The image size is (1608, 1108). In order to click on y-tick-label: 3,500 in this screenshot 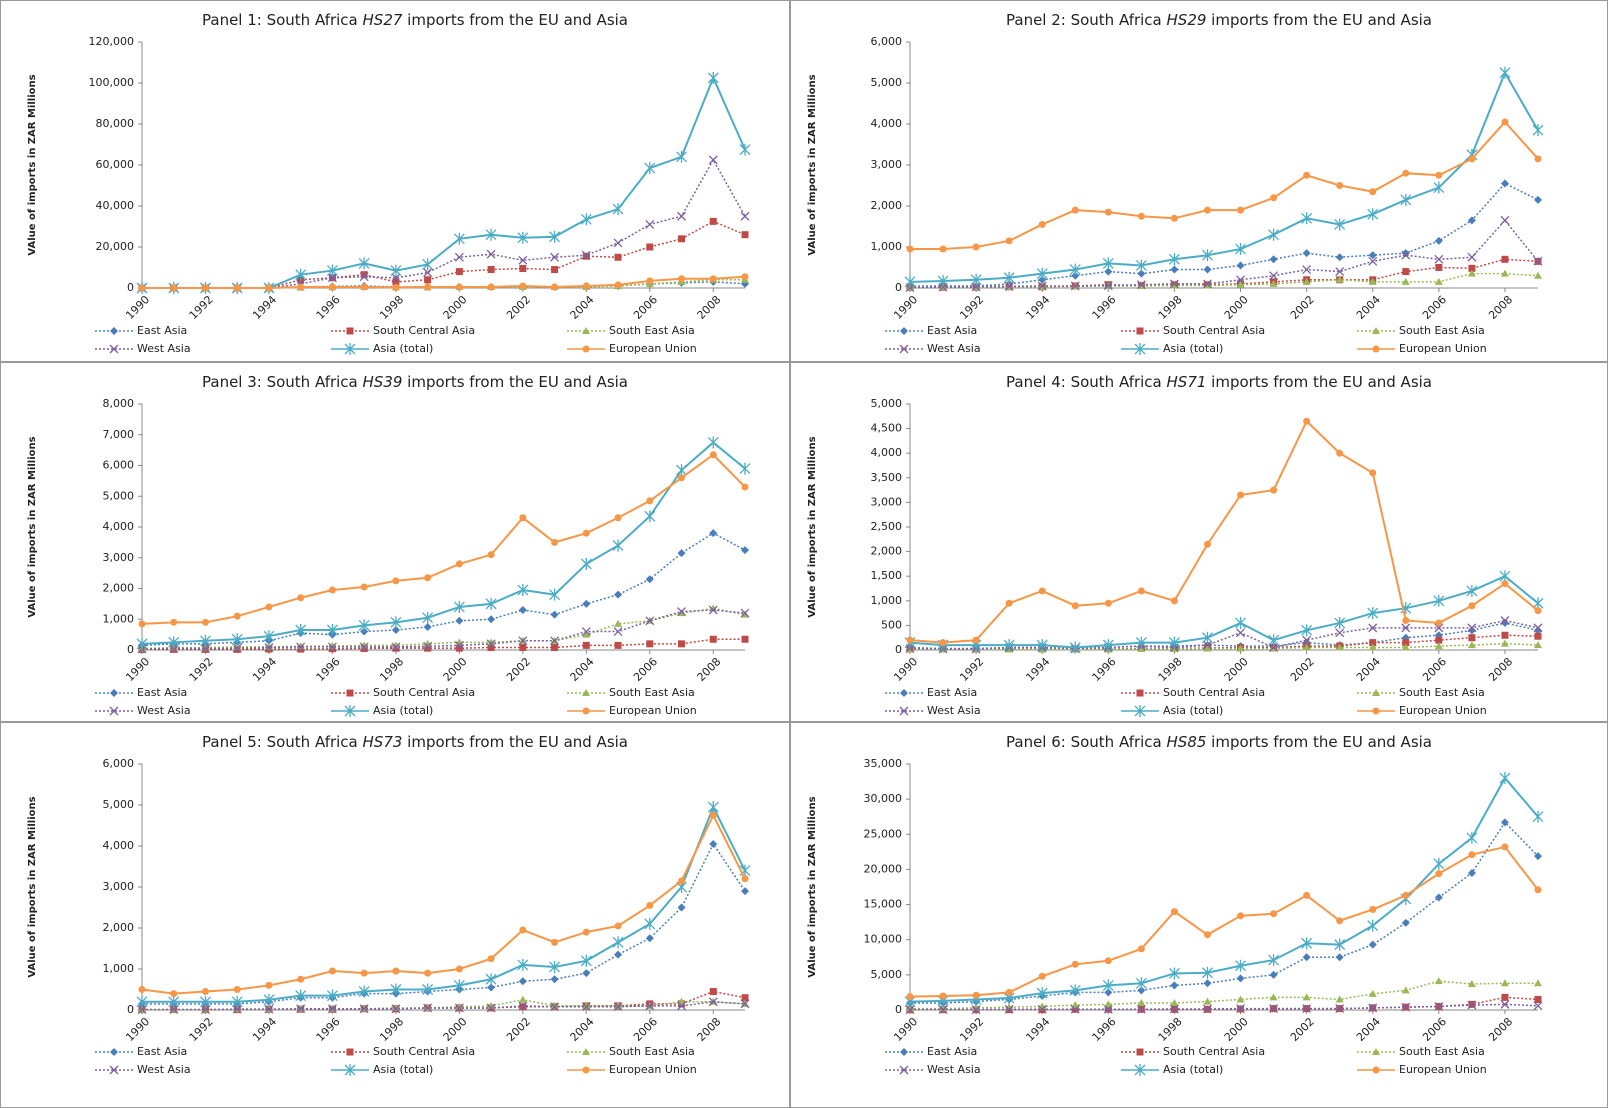, I will do `click(887, 477)`.